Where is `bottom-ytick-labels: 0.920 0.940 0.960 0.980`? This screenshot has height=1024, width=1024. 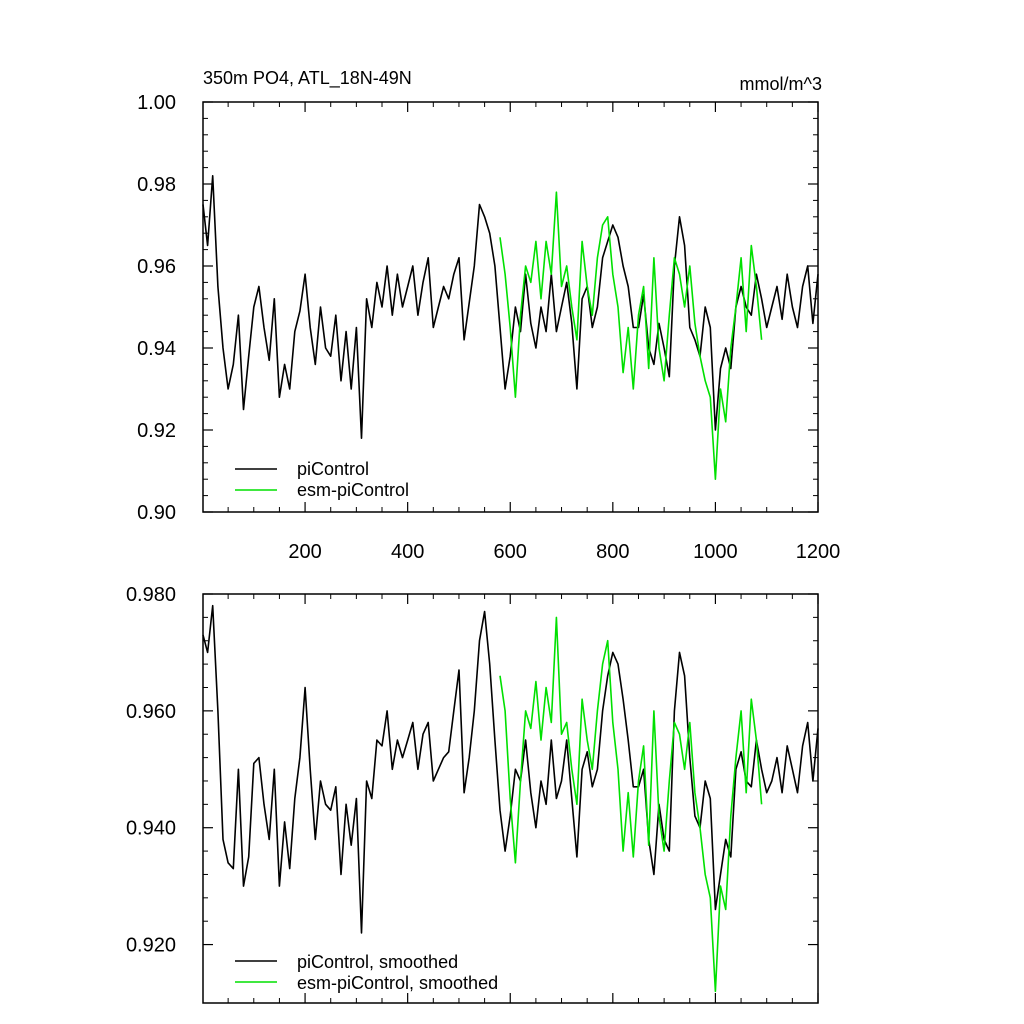 bottom-ytick-labels: 0.920 0.940 0.960 0.980 is located at coordinates (151, 770).